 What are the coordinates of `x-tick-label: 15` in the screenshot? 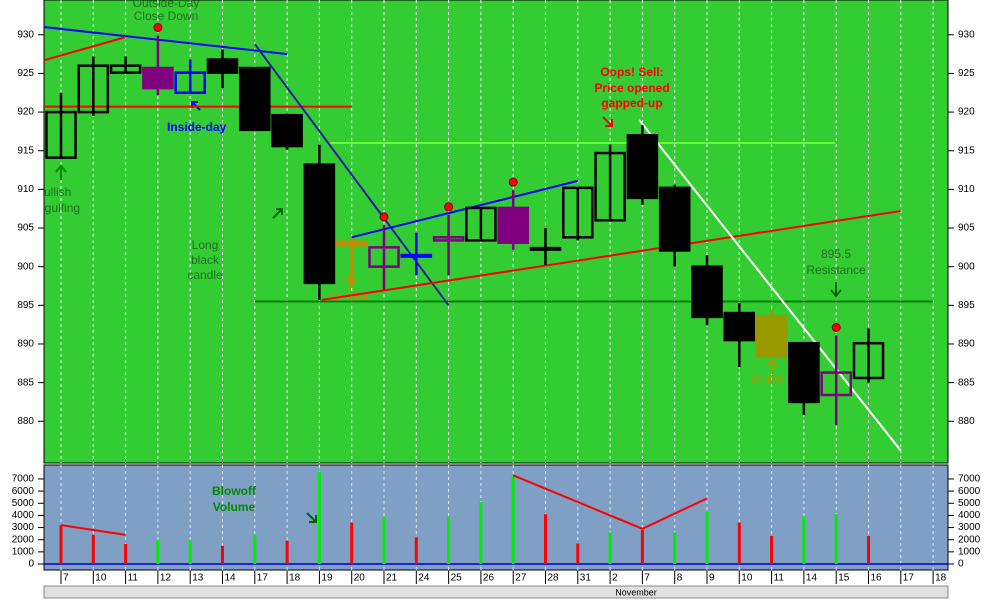 It's located at (844, 578).